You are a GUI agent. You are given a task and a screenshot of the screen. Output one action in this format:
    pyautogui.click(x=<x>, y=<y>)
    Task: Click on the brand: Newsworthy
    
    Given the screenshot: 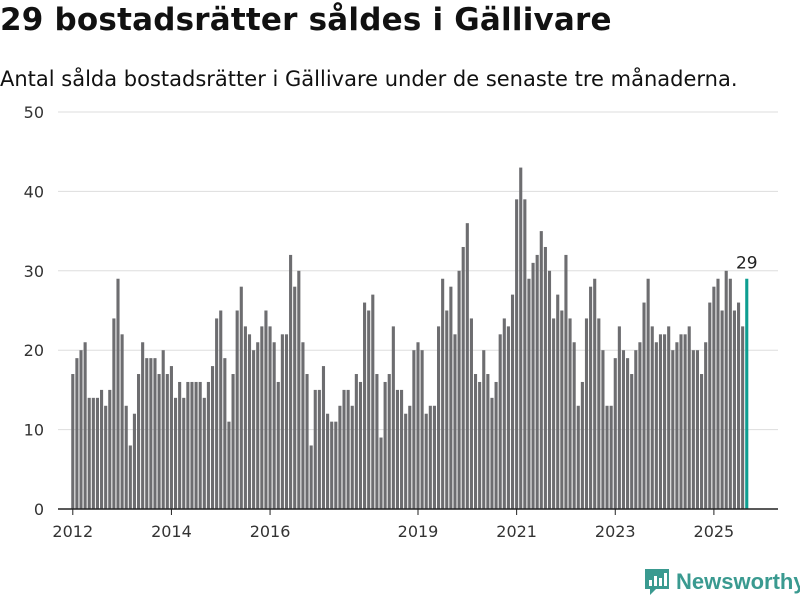 What is the action you would take?
    pyautogui.click(x=722, y=582)
    